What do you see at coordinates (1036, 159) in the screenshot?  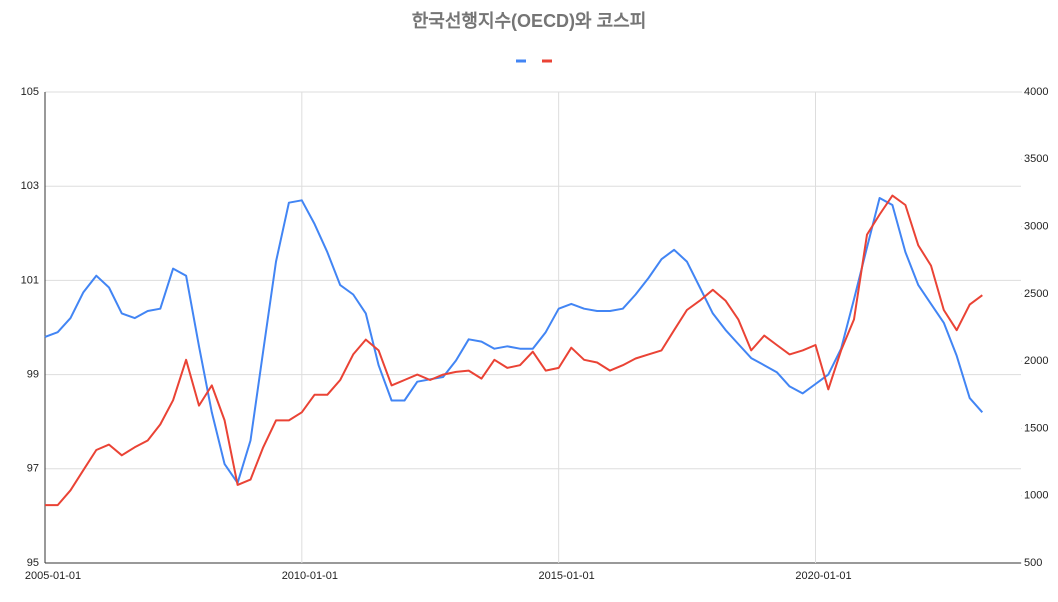 I see `y2-tick-label: 3500` at bounding box center [1036, 159].